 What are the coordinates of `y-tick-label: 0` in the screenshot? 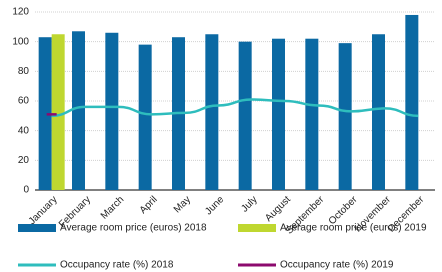 It's located at (26, 190).